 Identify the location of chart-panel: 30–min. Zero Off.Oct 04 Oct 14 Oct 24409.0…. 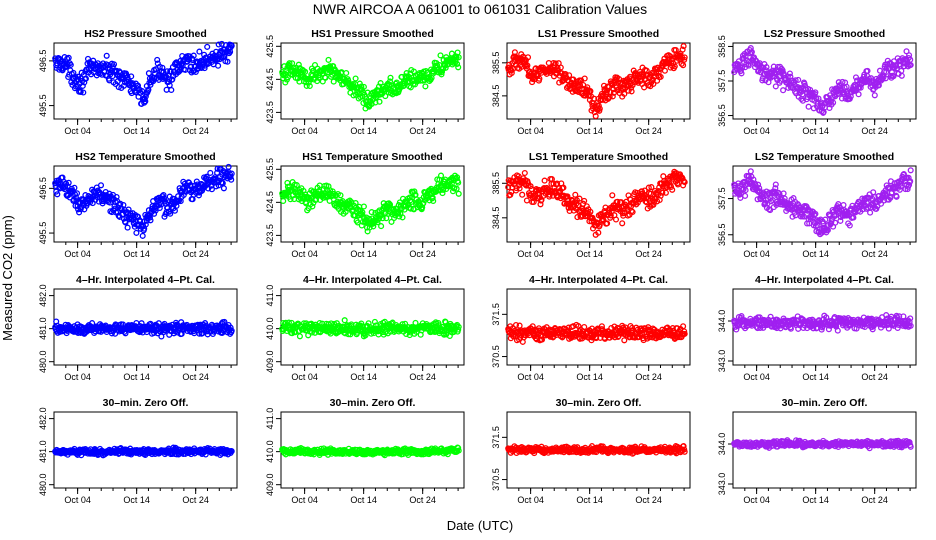
(365, 451).